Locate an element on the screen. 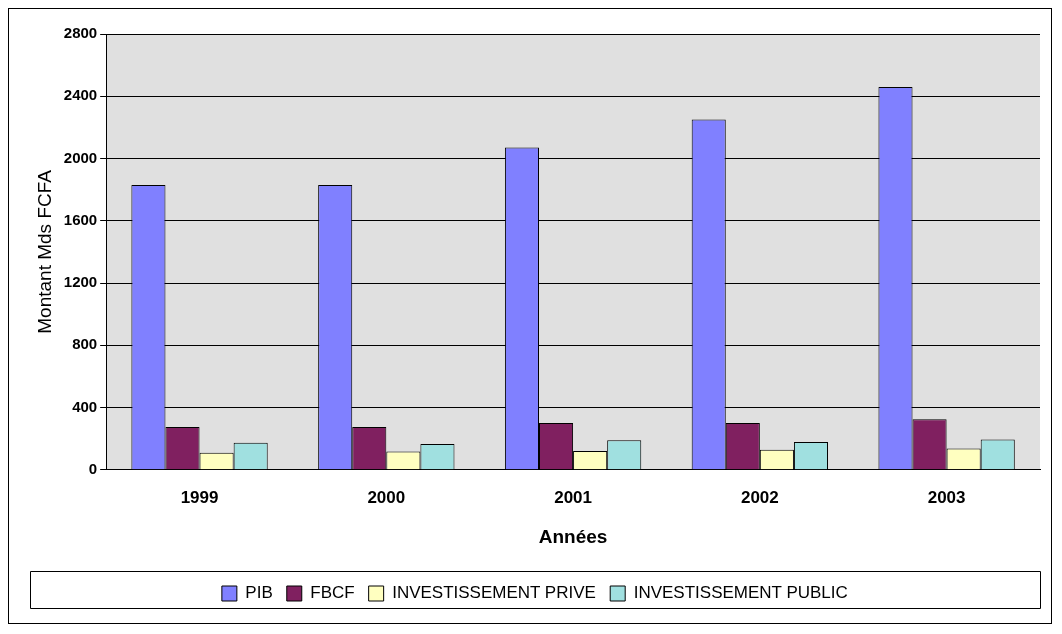 The height and width of the screenshot is (634, 1062). y-tick-label: 2800 is located at coordinates (80, 33).